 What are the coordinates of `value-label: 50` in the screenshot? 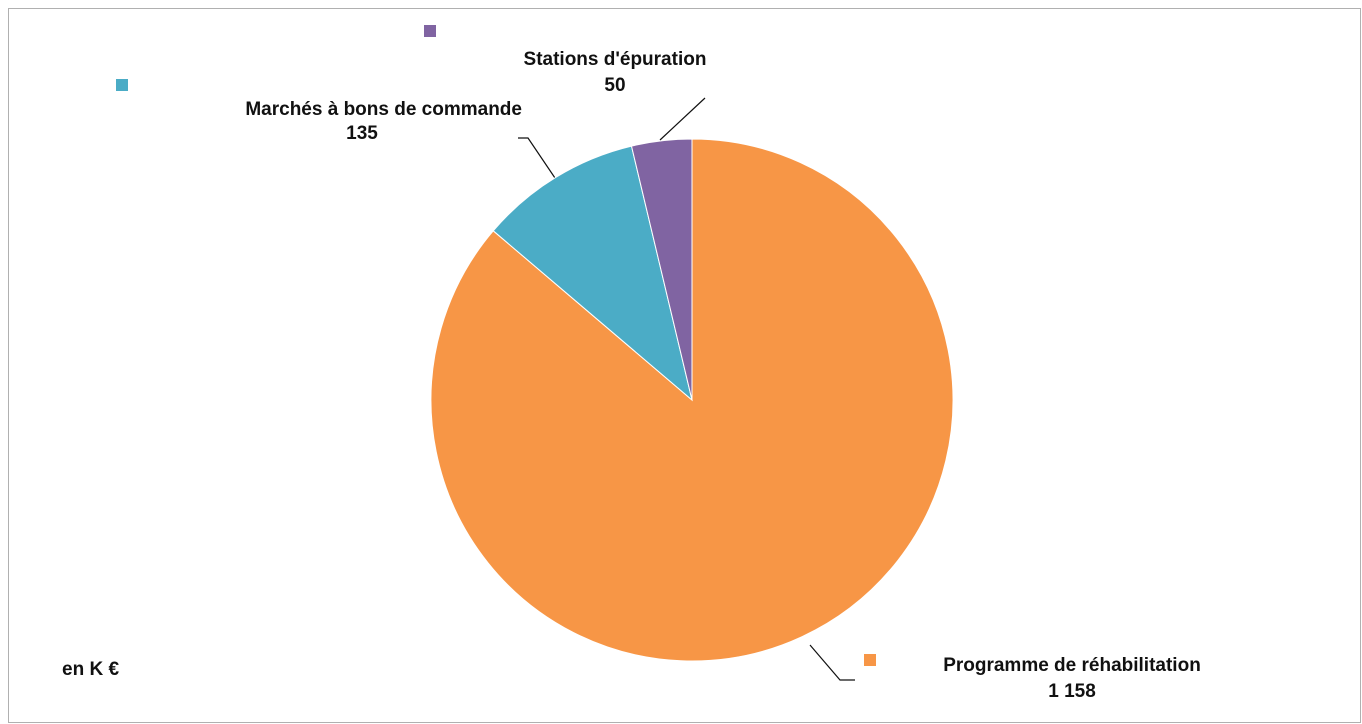 It's located at (614, 85).